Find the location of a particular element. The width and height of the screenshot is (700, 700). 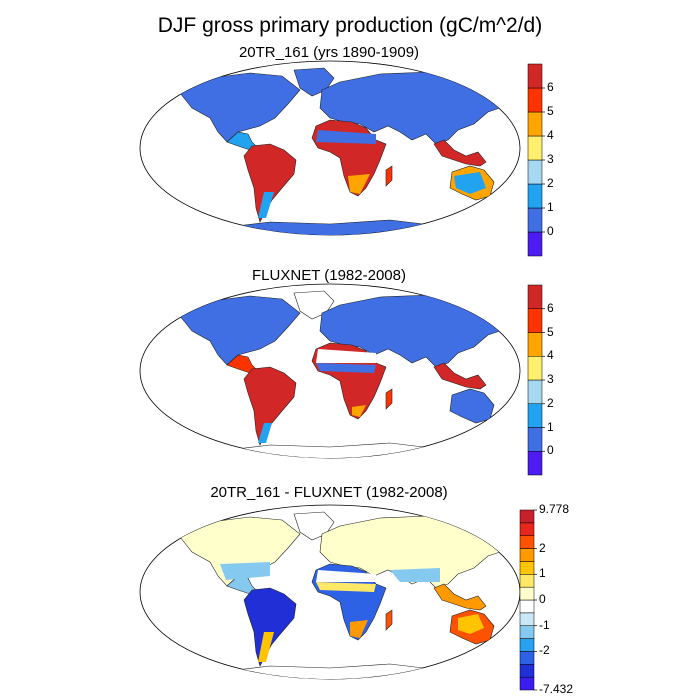

colorbar-tick-label: -2 is located at coordinates (544, 650).